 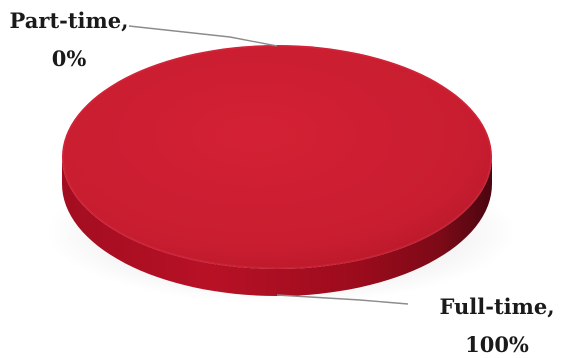 What do you see at coordinates (497, 306) in the screenshot?
I see `data-label-full-time-name: Full-time,` at bounding box center [497, 306].